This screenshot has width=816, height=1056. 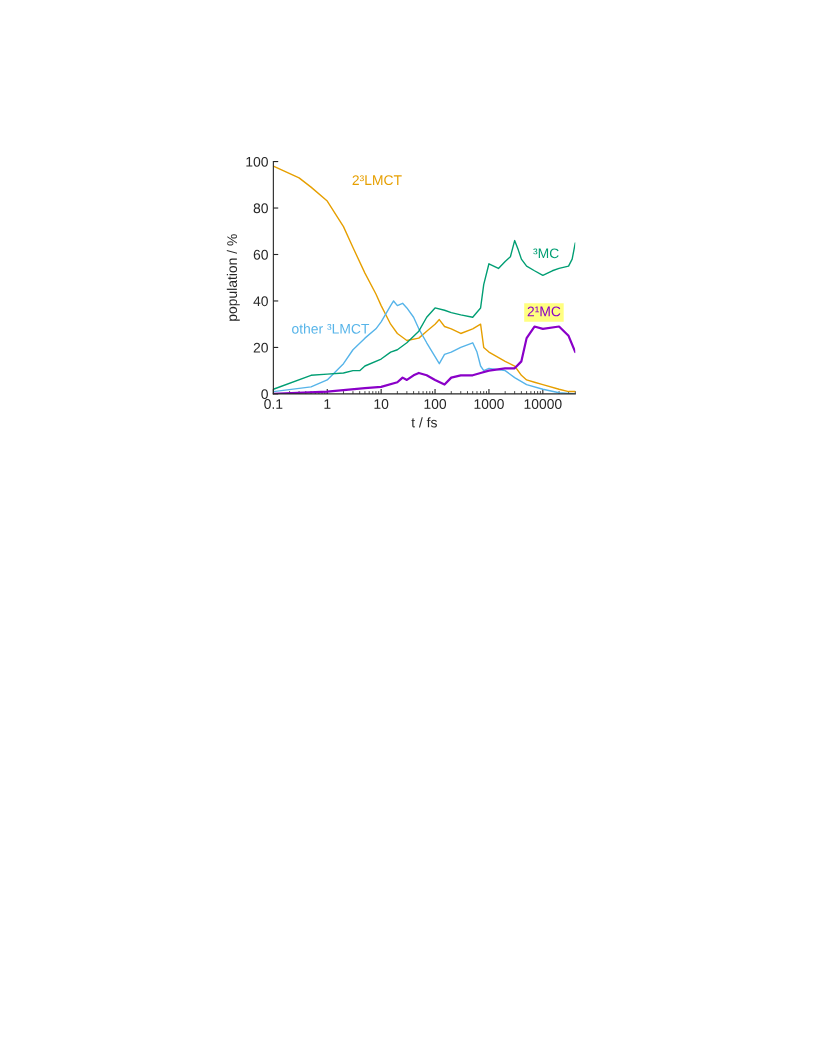 I want to click on y-tick-label: 40, so click(x=260, y=301).